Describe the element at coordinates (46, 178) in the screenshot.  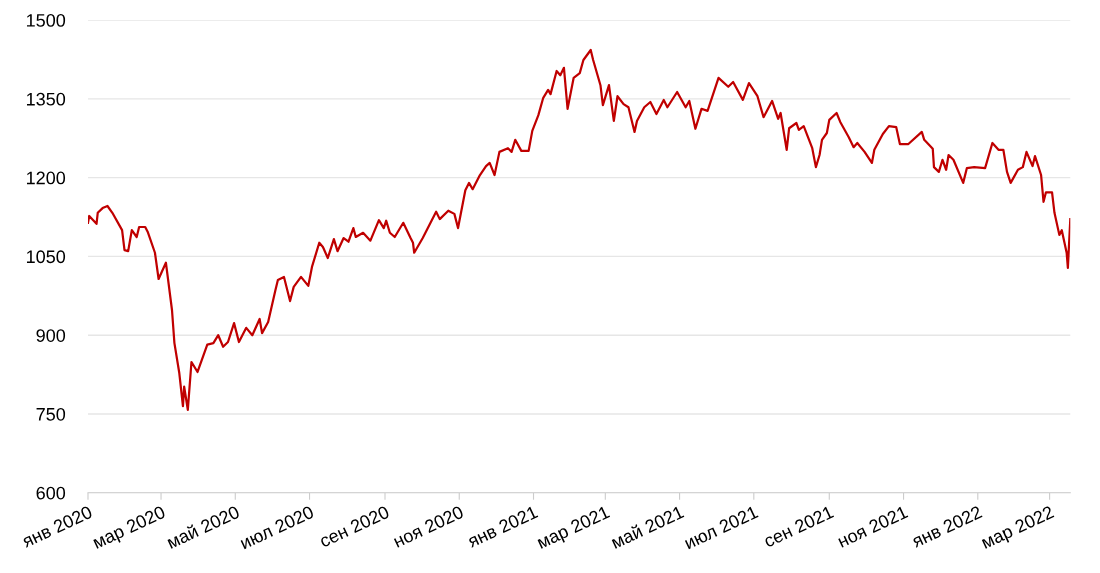
I see `y-tick-label: 1200` at that location.